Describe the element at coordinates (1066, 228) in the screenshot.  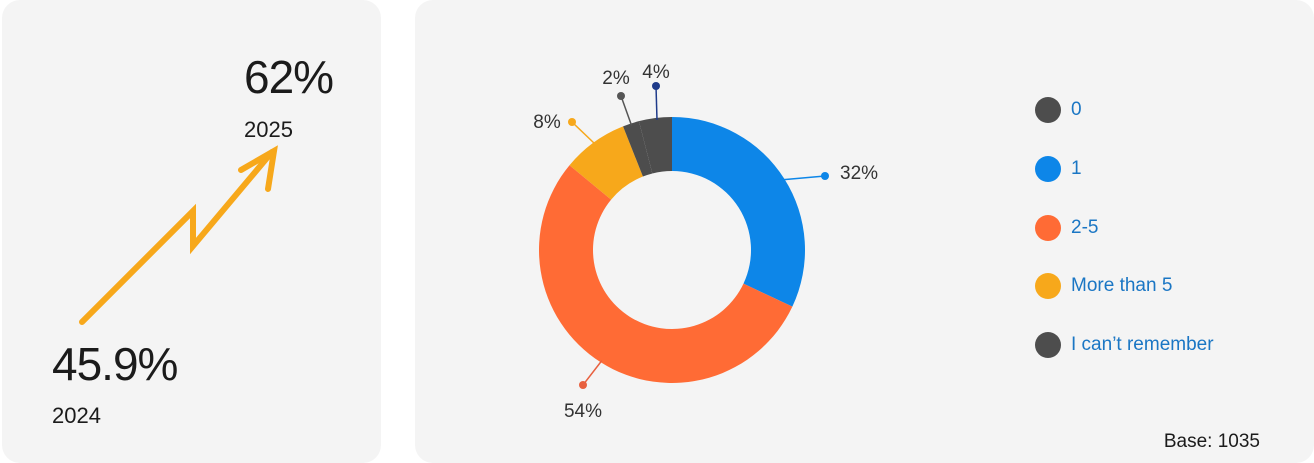
I see `legend-item-2-5: 2-5` at that location.